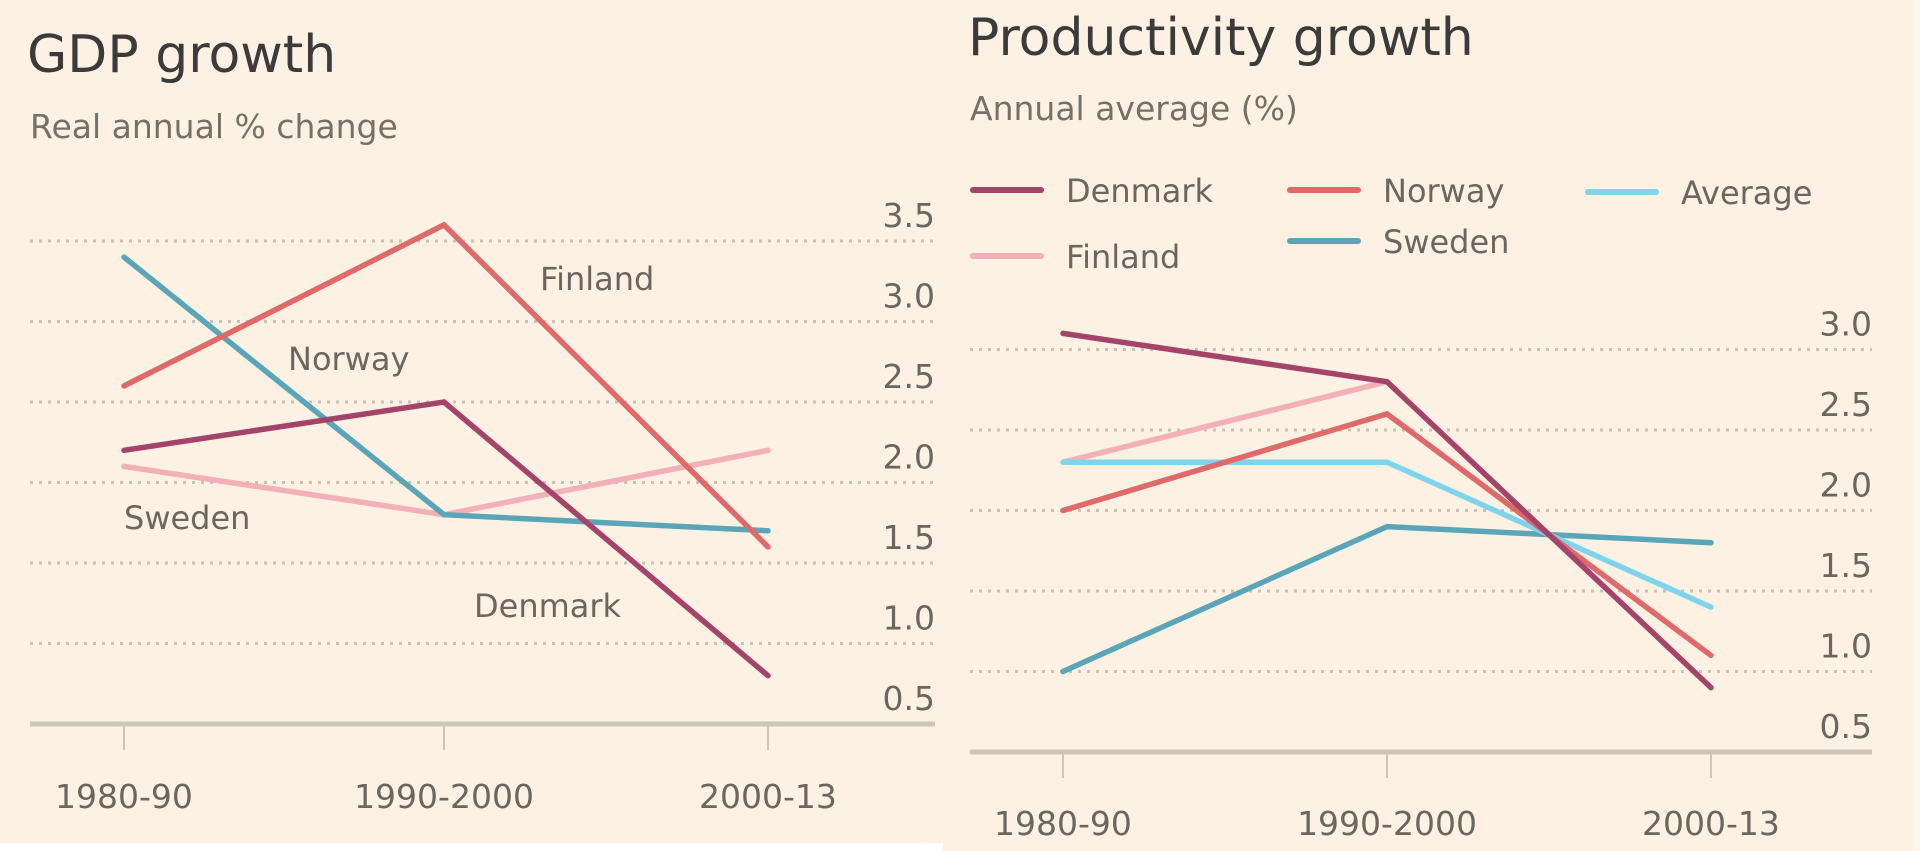 The height and width of the screenshot is (851, 1920). I want to click on productivity-series-lines, so click(1387, 510).